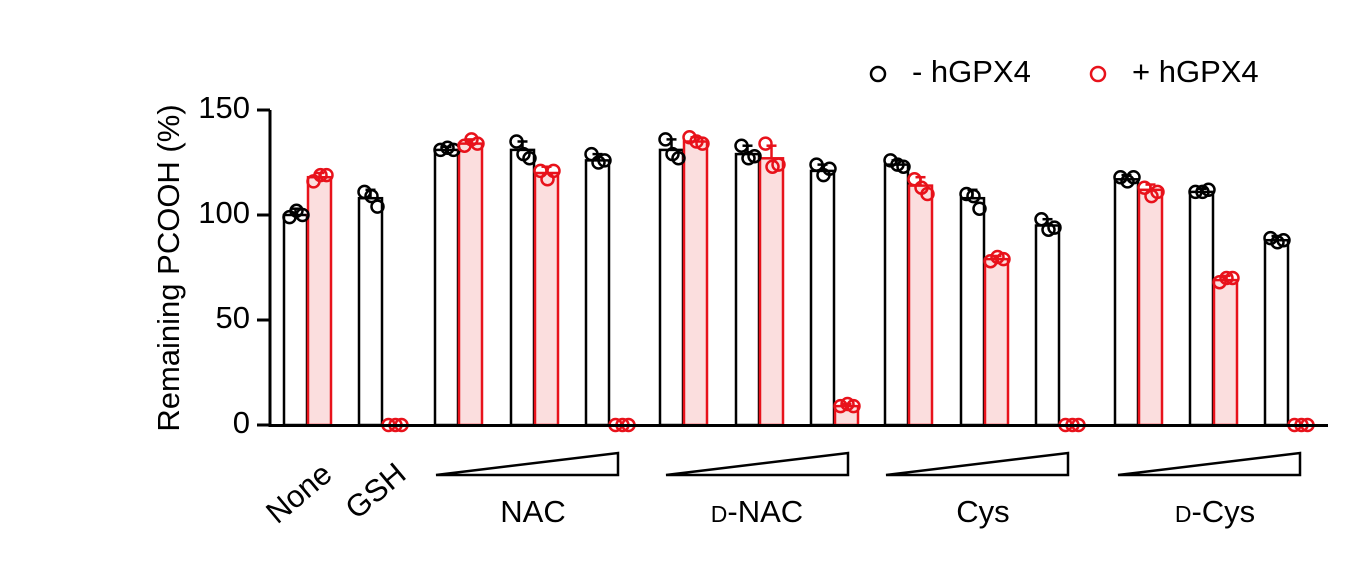 The image size is (1358, 569). Describe the element at coordinates (877, 511) in the screenshot. I see `group-labels: NAC D-NAC Cys D-Cys` at that location.